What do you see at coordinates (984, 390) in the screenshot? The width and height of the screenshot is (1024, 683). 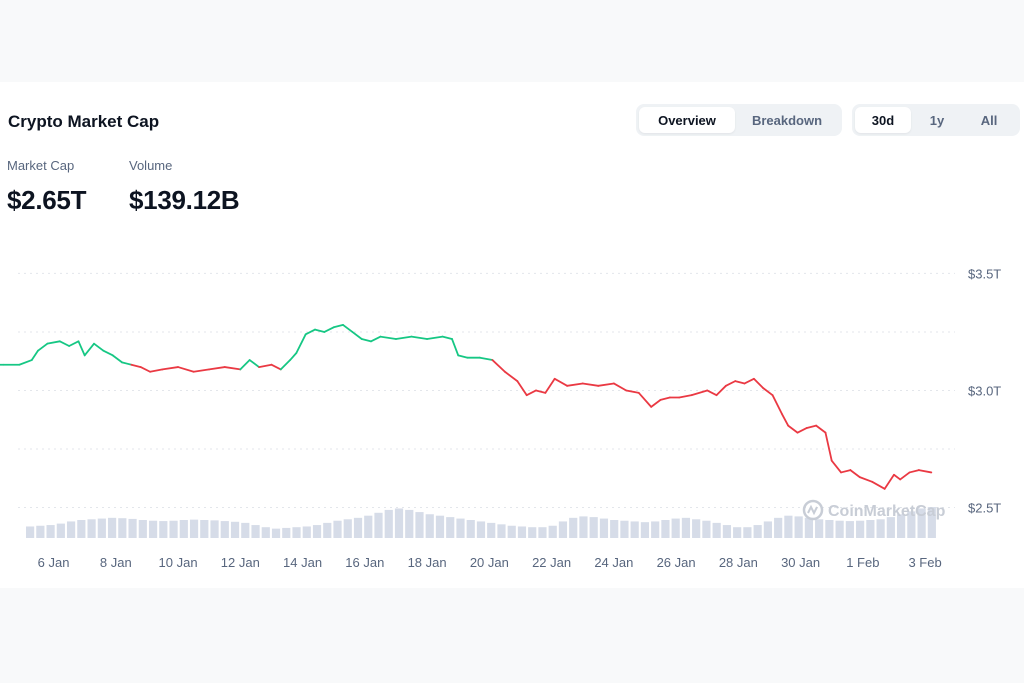 I see `y-tick-label: $3.0T` at bounding box center [984, 390].